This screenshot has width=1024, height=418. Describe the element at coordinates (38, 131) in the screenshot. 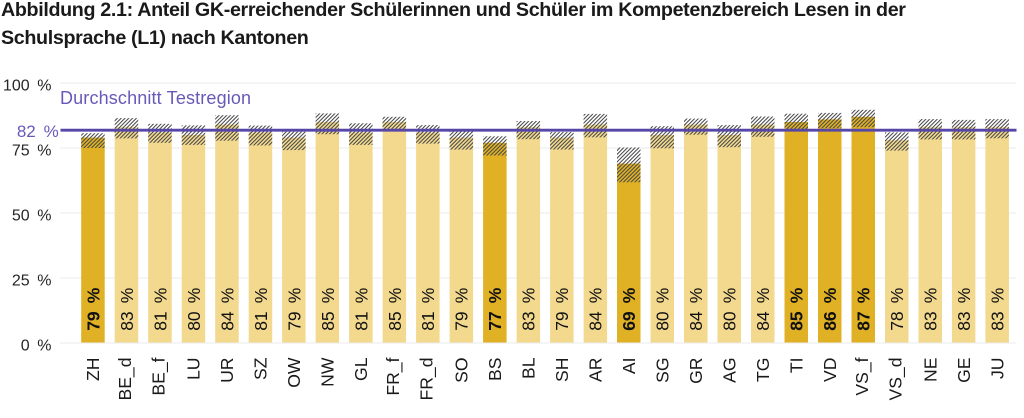

I see `svg-text: 82 %` at that location.